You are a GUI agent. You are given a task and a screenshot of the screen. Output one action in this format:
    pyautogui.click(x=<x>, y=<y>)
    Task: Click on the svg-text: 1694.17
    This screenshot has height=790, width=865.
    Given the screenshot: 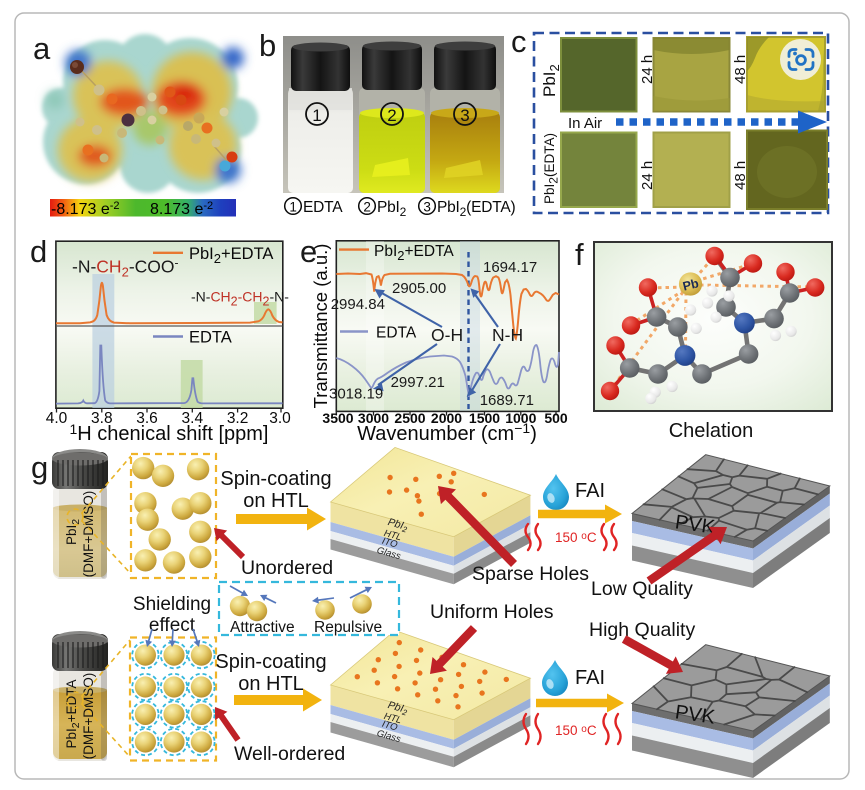 What is the action you would take?
    pyautogui.click(x=510, y=267)
    